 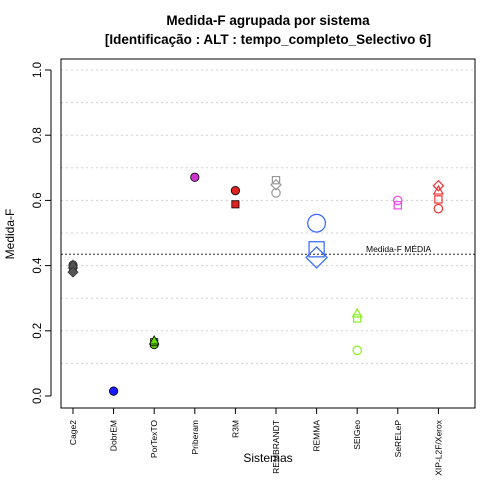 What do you see at coordinates (235, 429) in the screenshot?
I see `x-tick-label: R3M` at bounding box center [235, 429].